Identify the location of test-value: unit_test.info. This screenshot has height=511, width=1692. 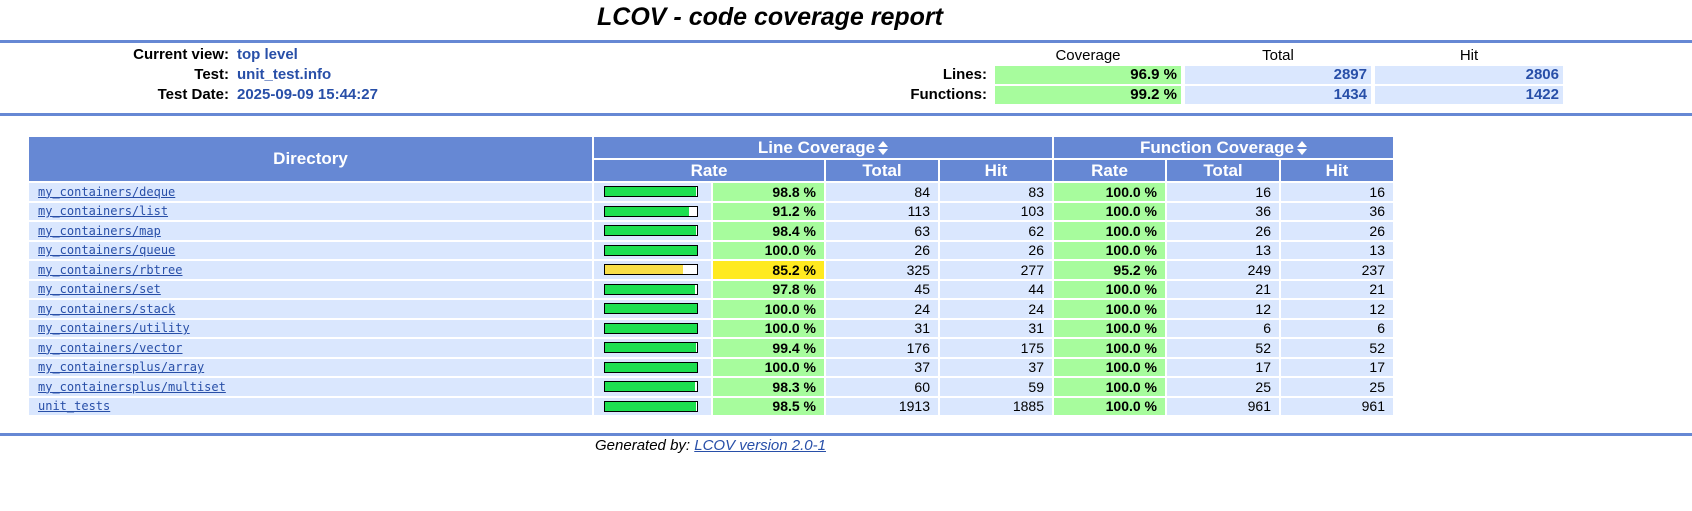
(284, 74).